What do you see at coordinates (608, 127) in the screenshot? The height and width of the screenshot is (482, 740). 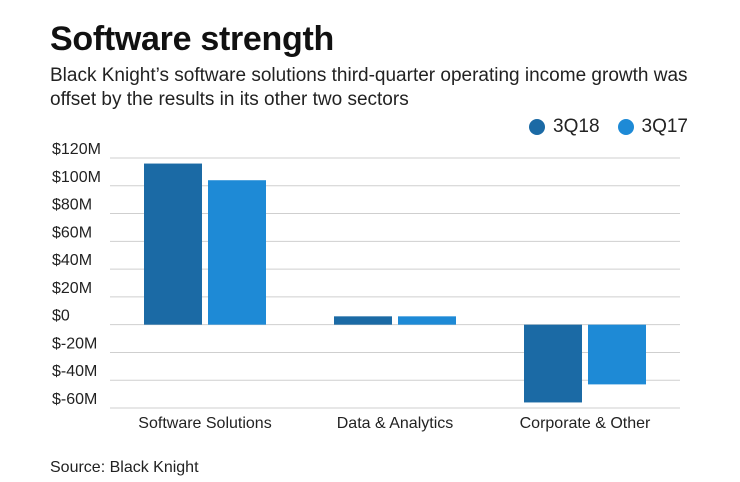 I see `chart-legend: 3Q18 3Q17` at bounding box center [608, 127].